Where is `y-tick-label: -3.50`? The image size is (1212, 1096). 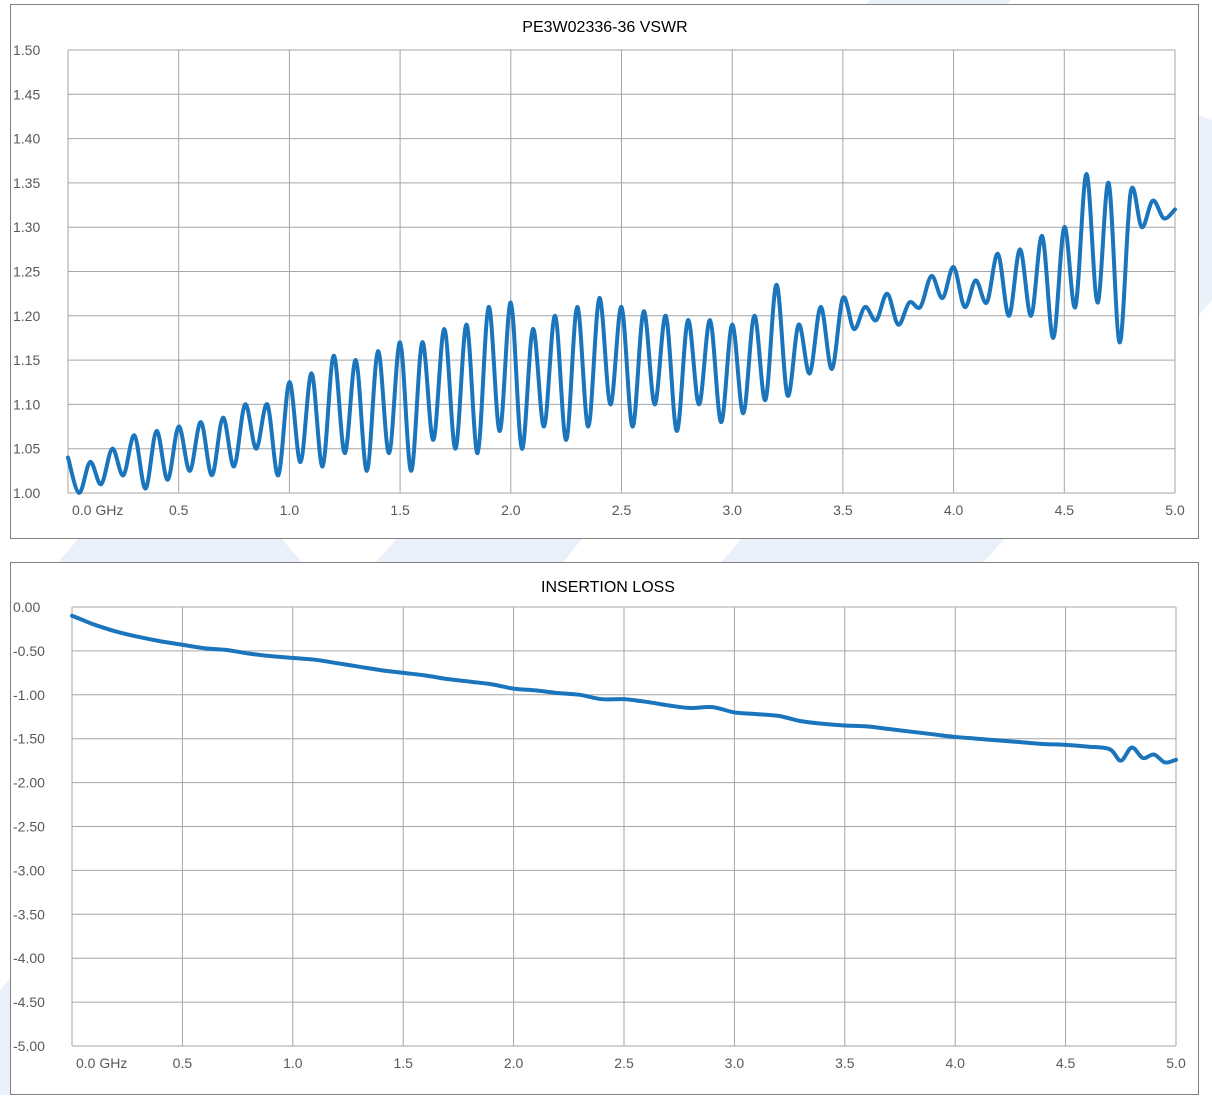
y-tick-label: -3.50 is located at coordinates (29, 914).